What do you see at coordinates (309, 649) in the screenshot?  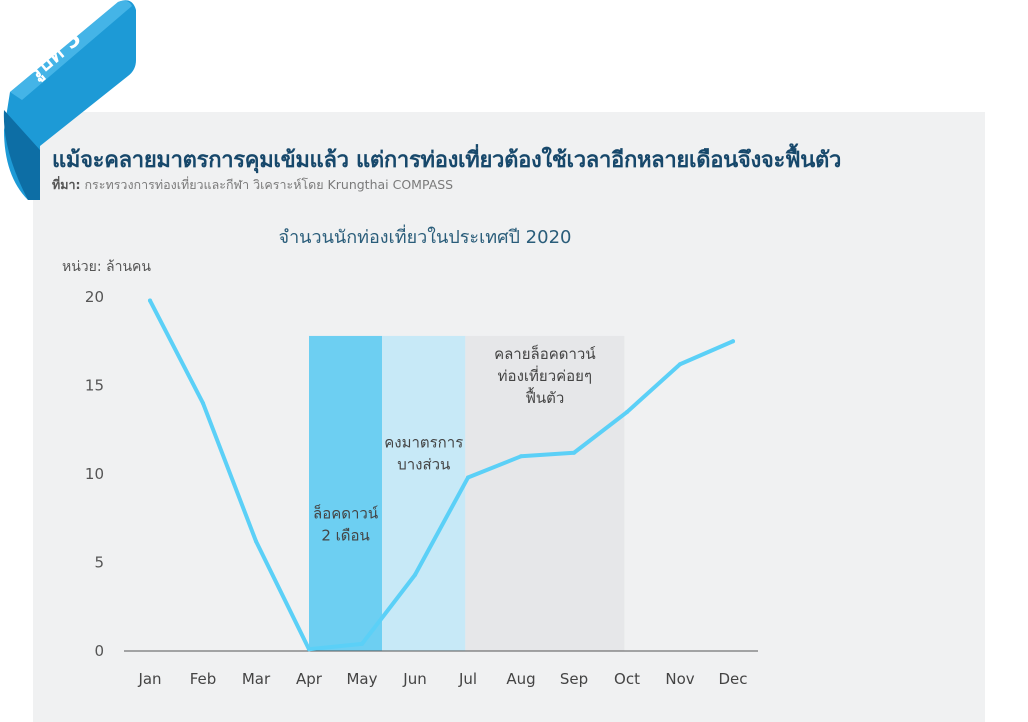 I see `data-point-apr` at bounding box center [309, 649].